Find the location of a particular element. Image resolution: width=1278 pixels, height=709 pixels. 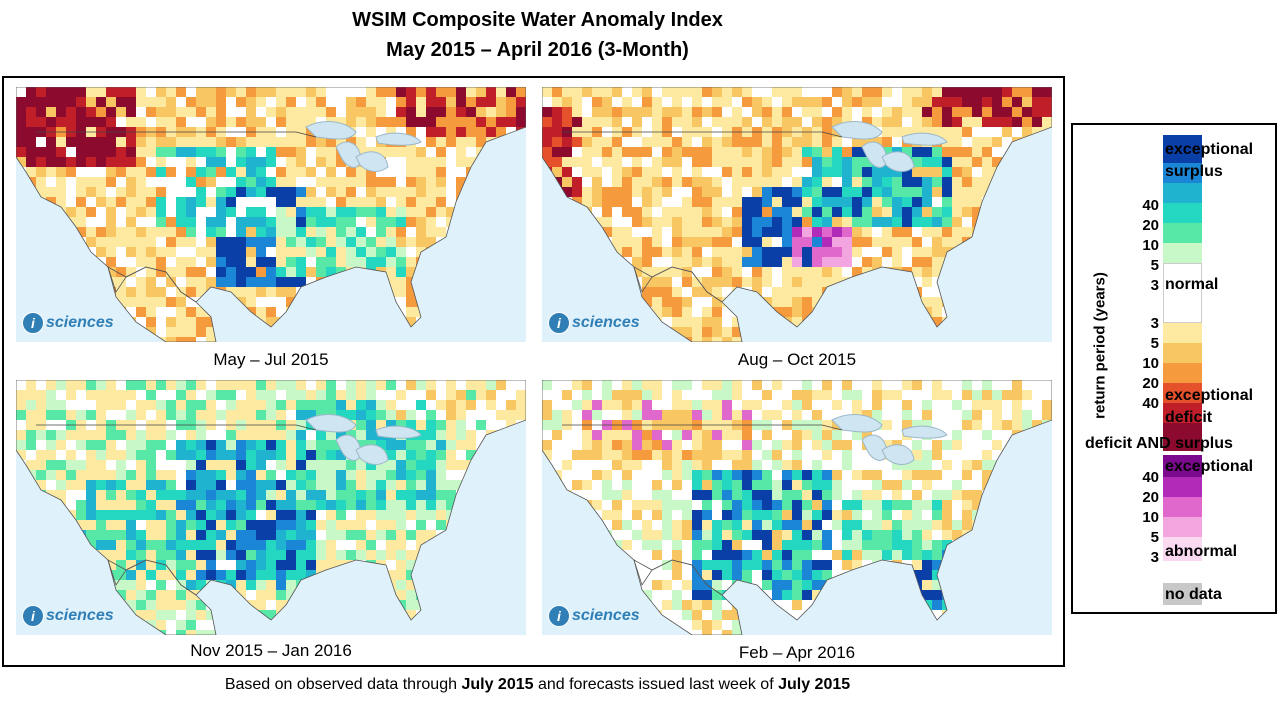

legend-label-normal: normal is located at coordinates (1192, 284).